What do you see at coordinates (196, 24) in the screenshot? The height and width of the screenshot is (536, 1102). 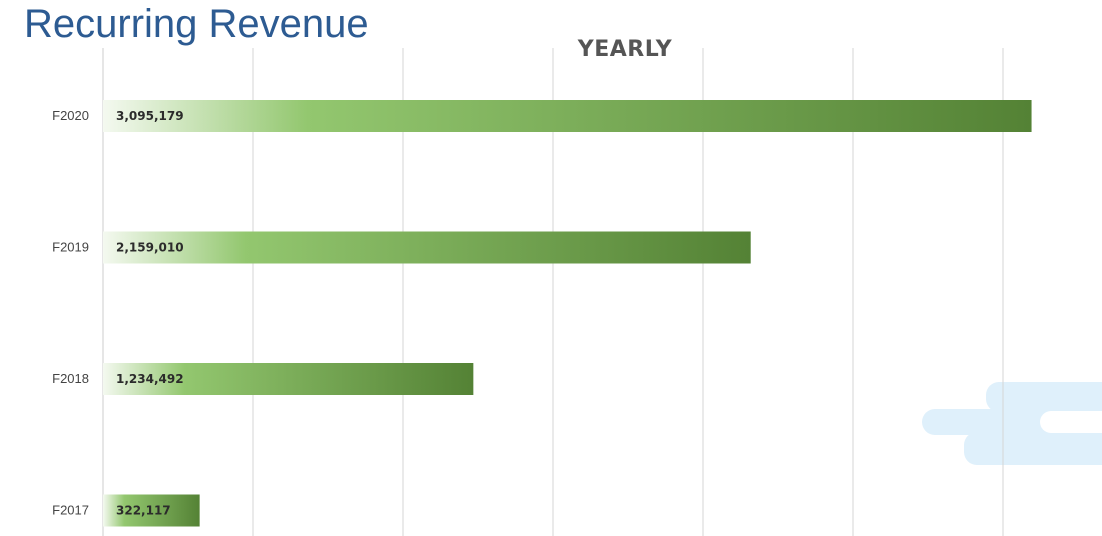 I see `page-title: Recurring Revenue` at bounding box center [196, 24].